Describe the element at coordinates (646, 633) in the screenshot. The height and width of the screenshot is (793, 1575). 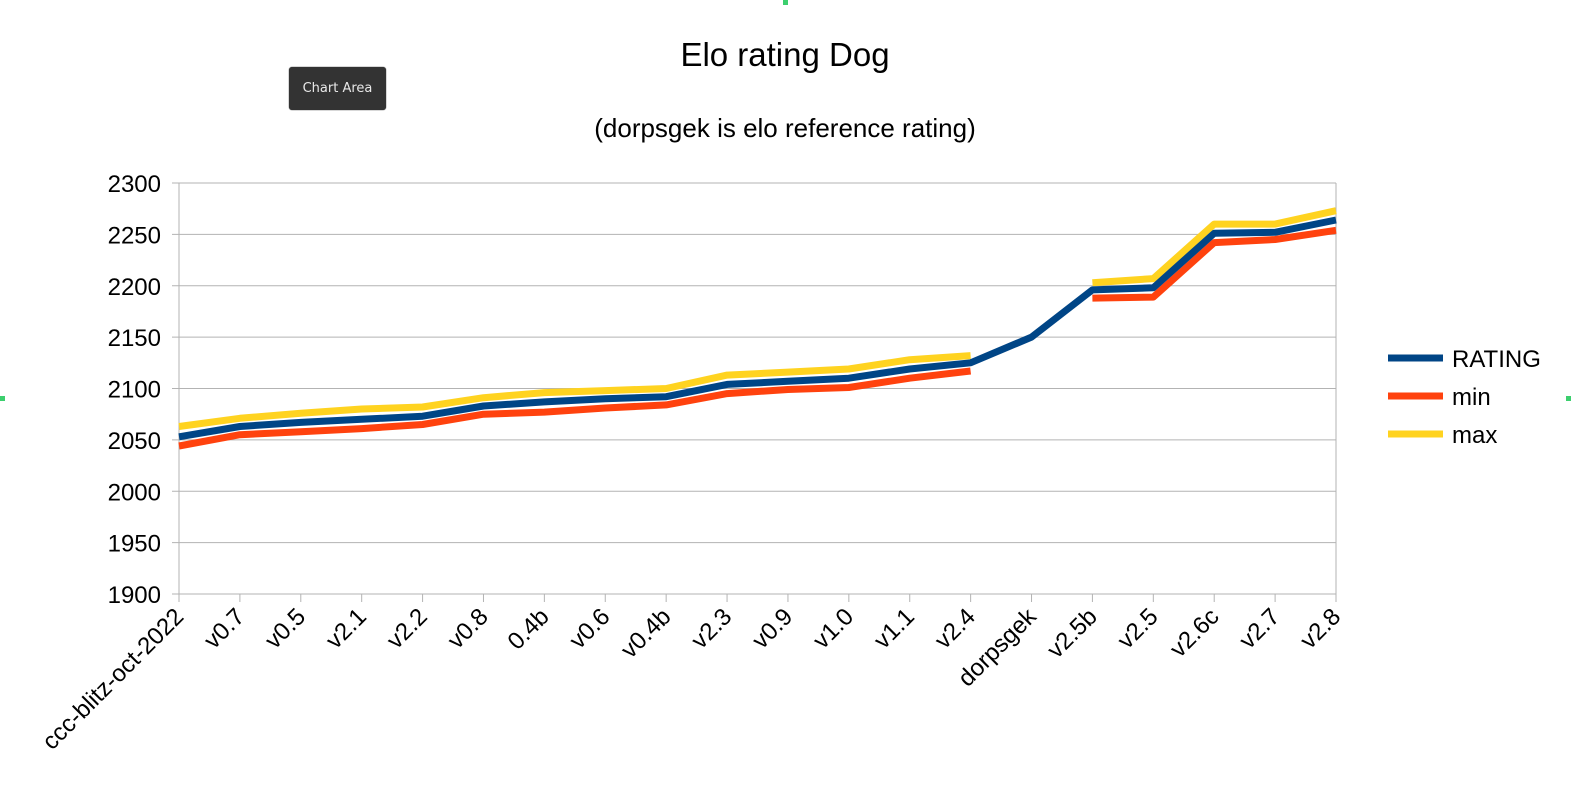
I see `x-tick-label: v0.4b` at that location.